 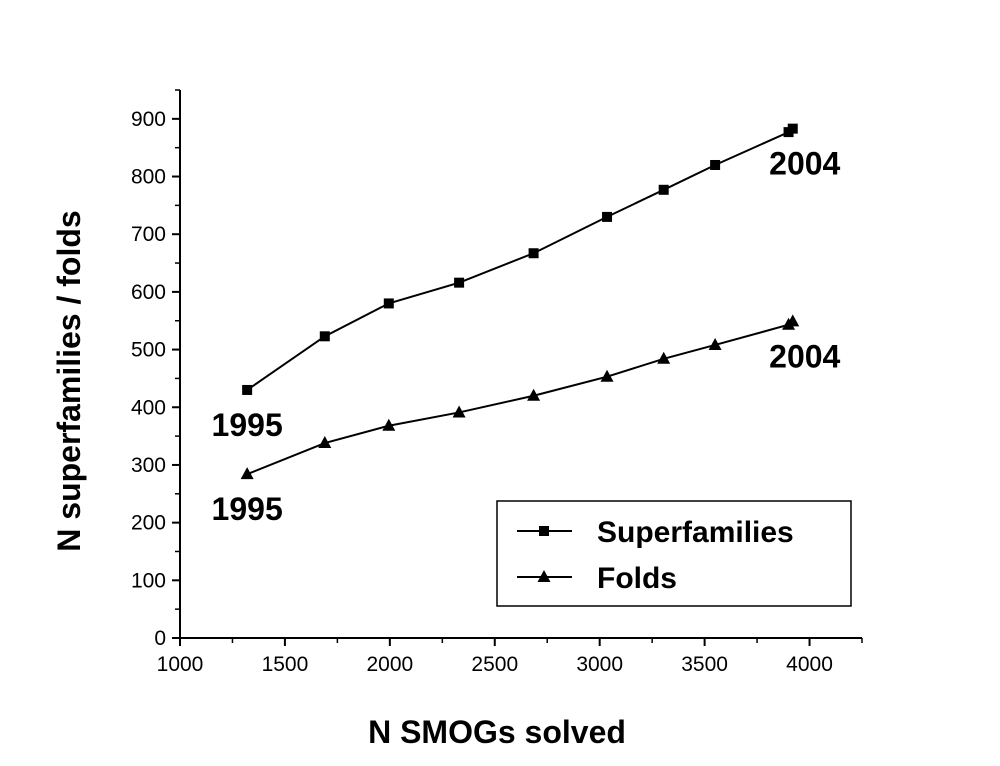 What do you see at coordinates (148, 465) in the screenshot?
I see `y-tick-label: 300` at bounding box center [148, 465].